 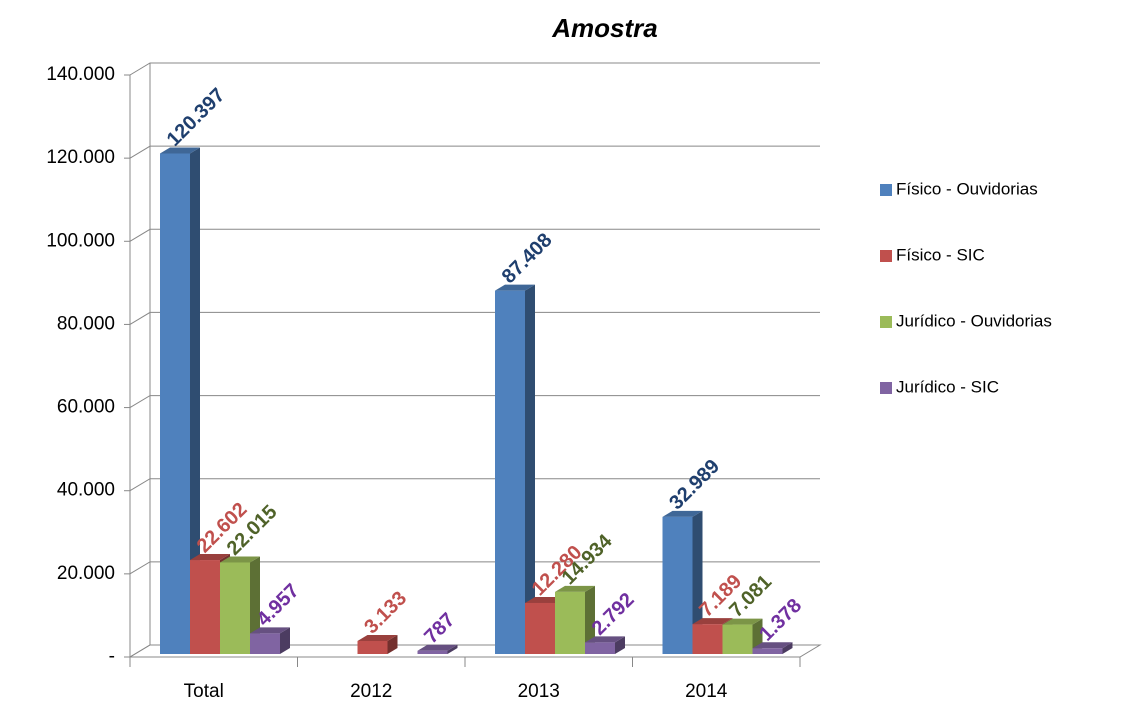 What do you see at coordinates (86, 407) in the screenshot?
I see `y-tick-label: 60.000` at bounding box center [86, 407].